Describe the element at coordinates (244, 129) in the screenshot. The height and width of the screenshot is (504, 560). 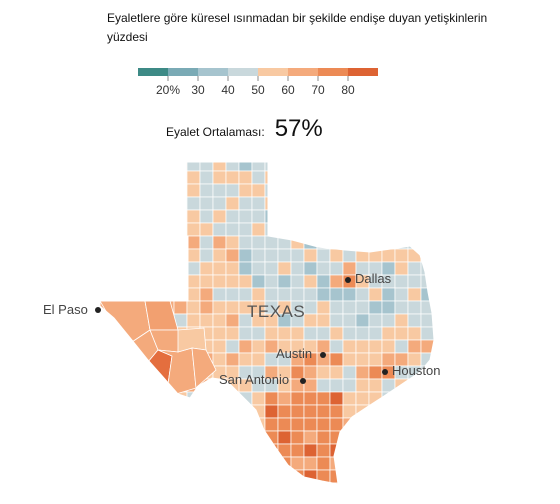
I see `state-average: Eyalet Ortalaması: 57%` at that location.